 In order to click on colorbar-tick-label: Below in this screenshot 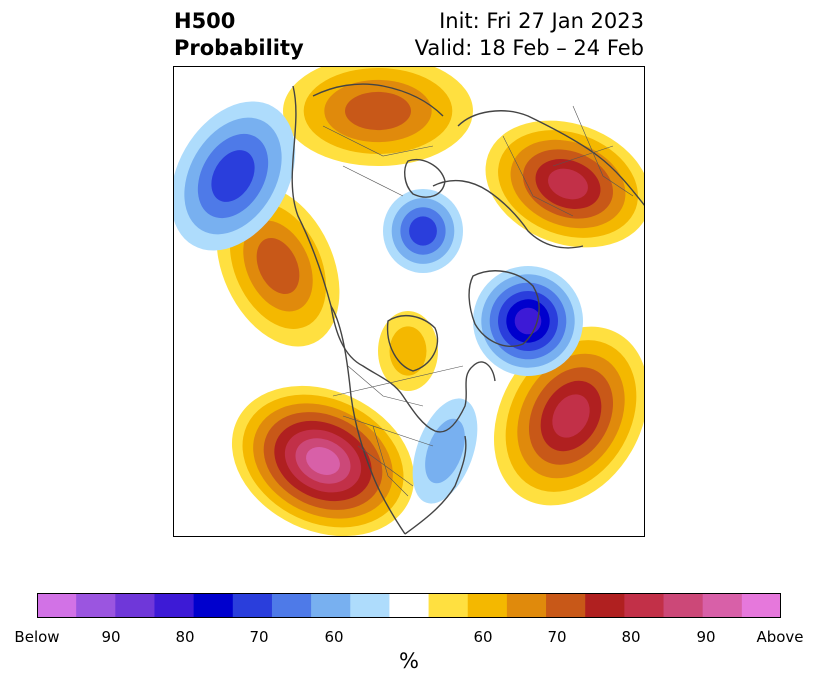, I will do `click(37, 637)`.